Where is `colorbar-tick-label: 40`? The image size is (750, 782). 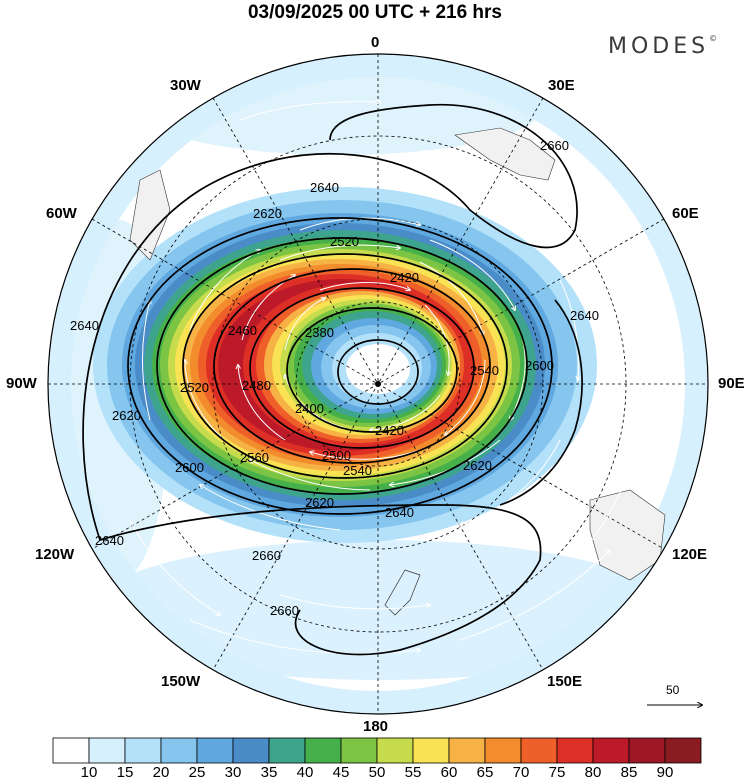
colorbar-tick-label: 40 is located at coordinates (305, 772).